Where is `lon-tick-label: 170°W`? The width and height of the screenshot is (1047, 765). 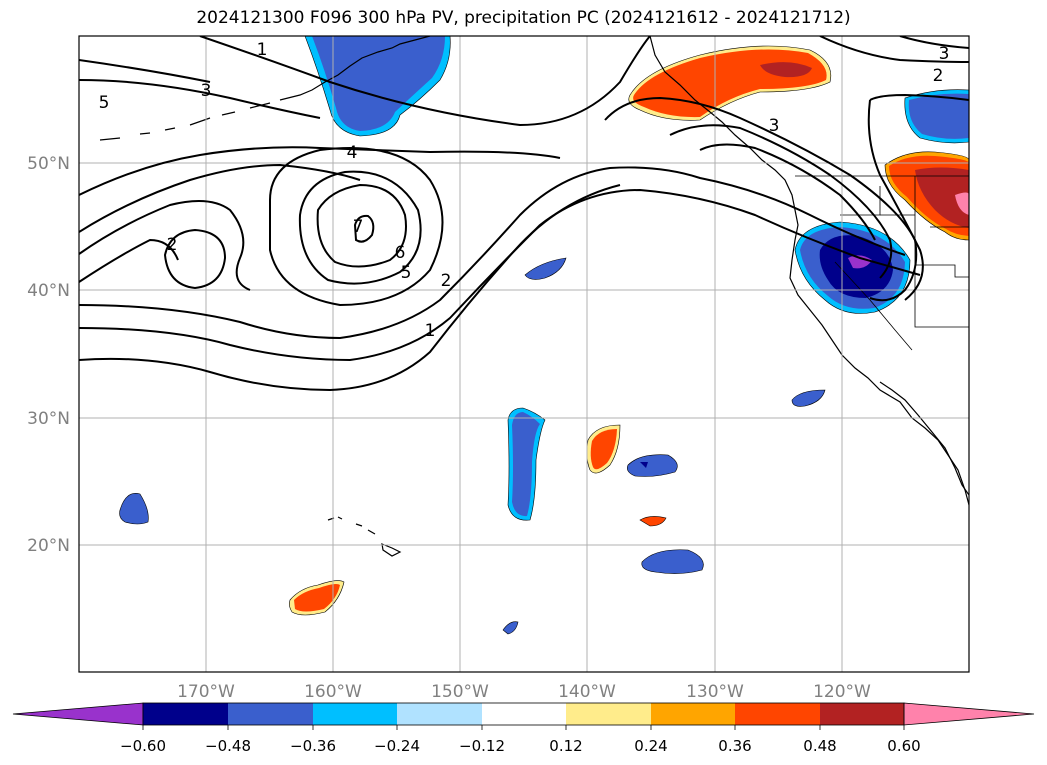 lon-tick-label: 170°W is located at coordinates (206, 692).